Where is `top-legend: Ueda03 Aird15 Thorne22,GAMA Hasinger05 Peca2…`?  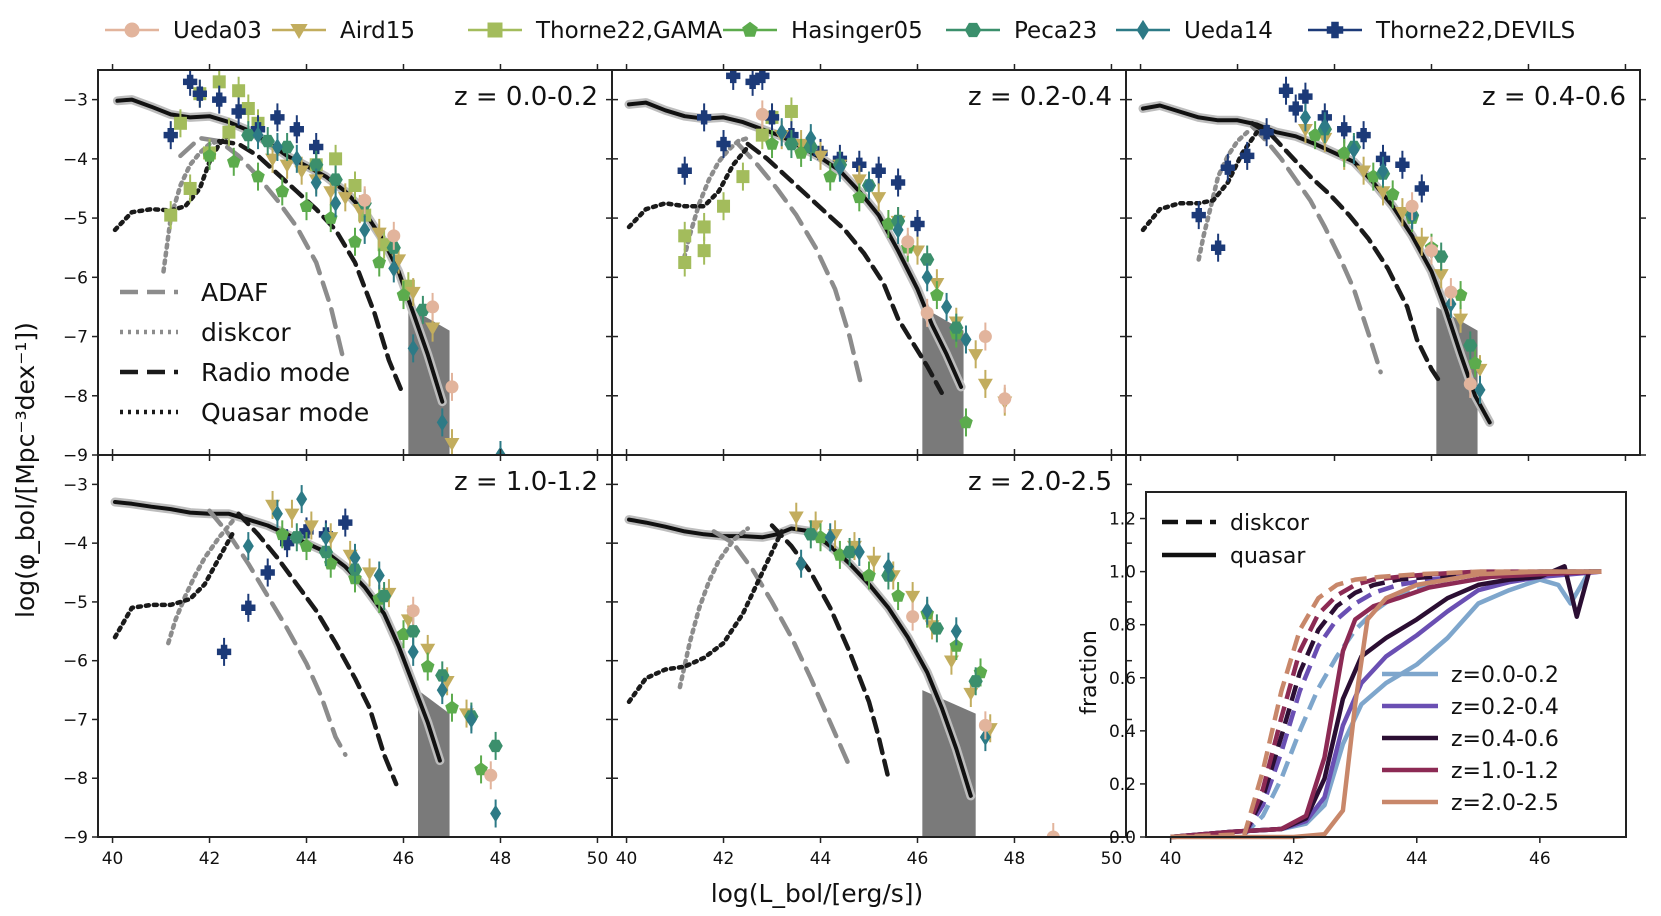
top-legend: Ueda03 Aird15 Thorne22,GAMA Hasinger05 Peca2… is located at coordinates (840, 31).